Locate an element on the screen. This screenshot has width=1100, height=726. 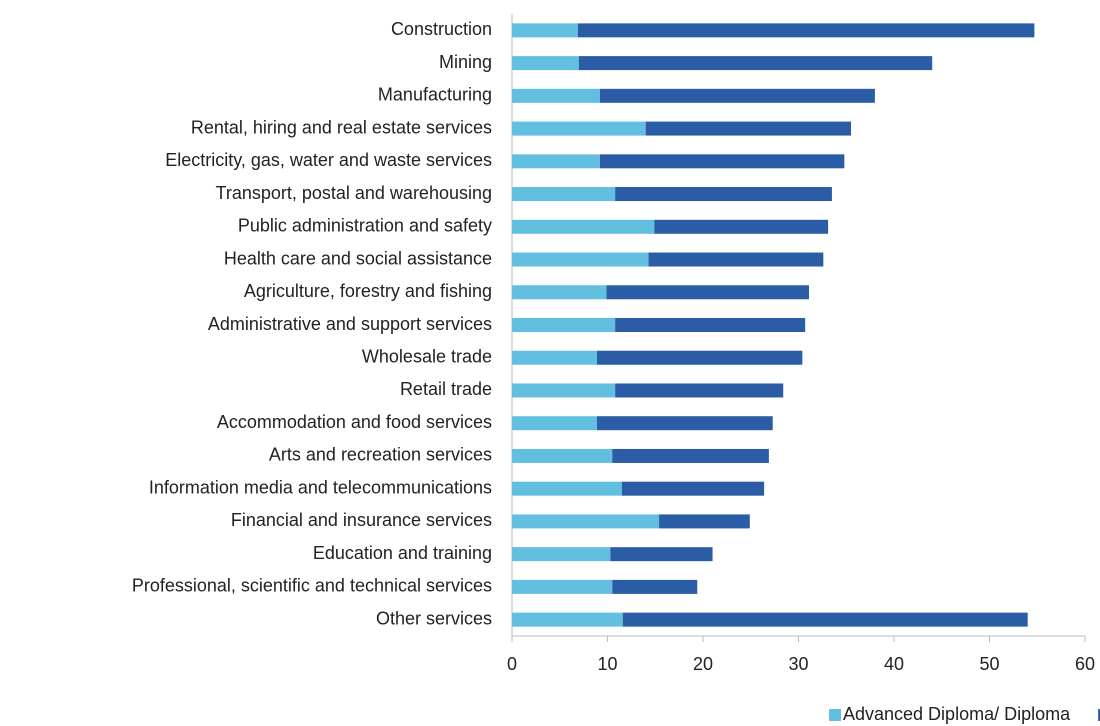
y-tick-label: Accommodation and food services is located at coordinates (354, 422).